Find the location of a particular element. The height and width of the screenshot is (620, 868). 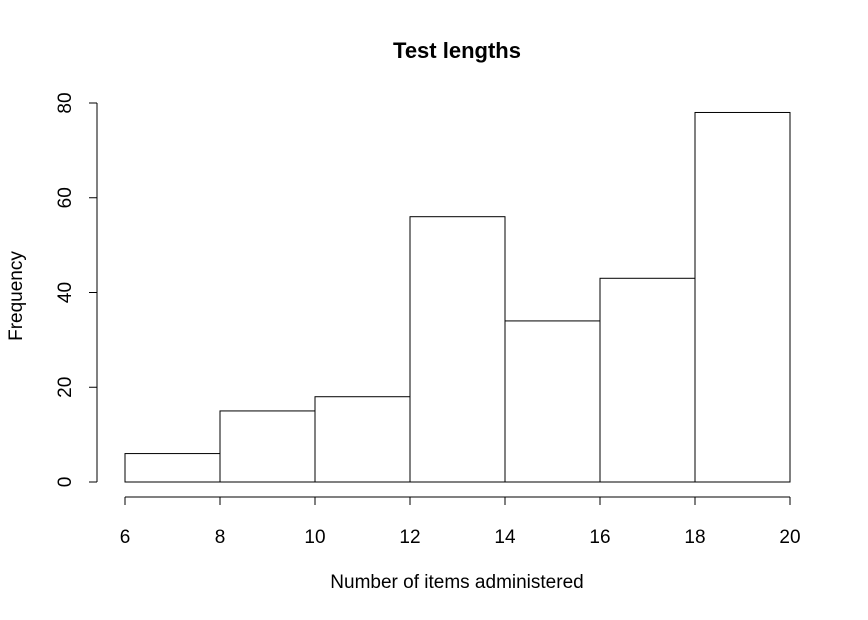

x-tick-label: 16 is located at coordinates (599, 537).